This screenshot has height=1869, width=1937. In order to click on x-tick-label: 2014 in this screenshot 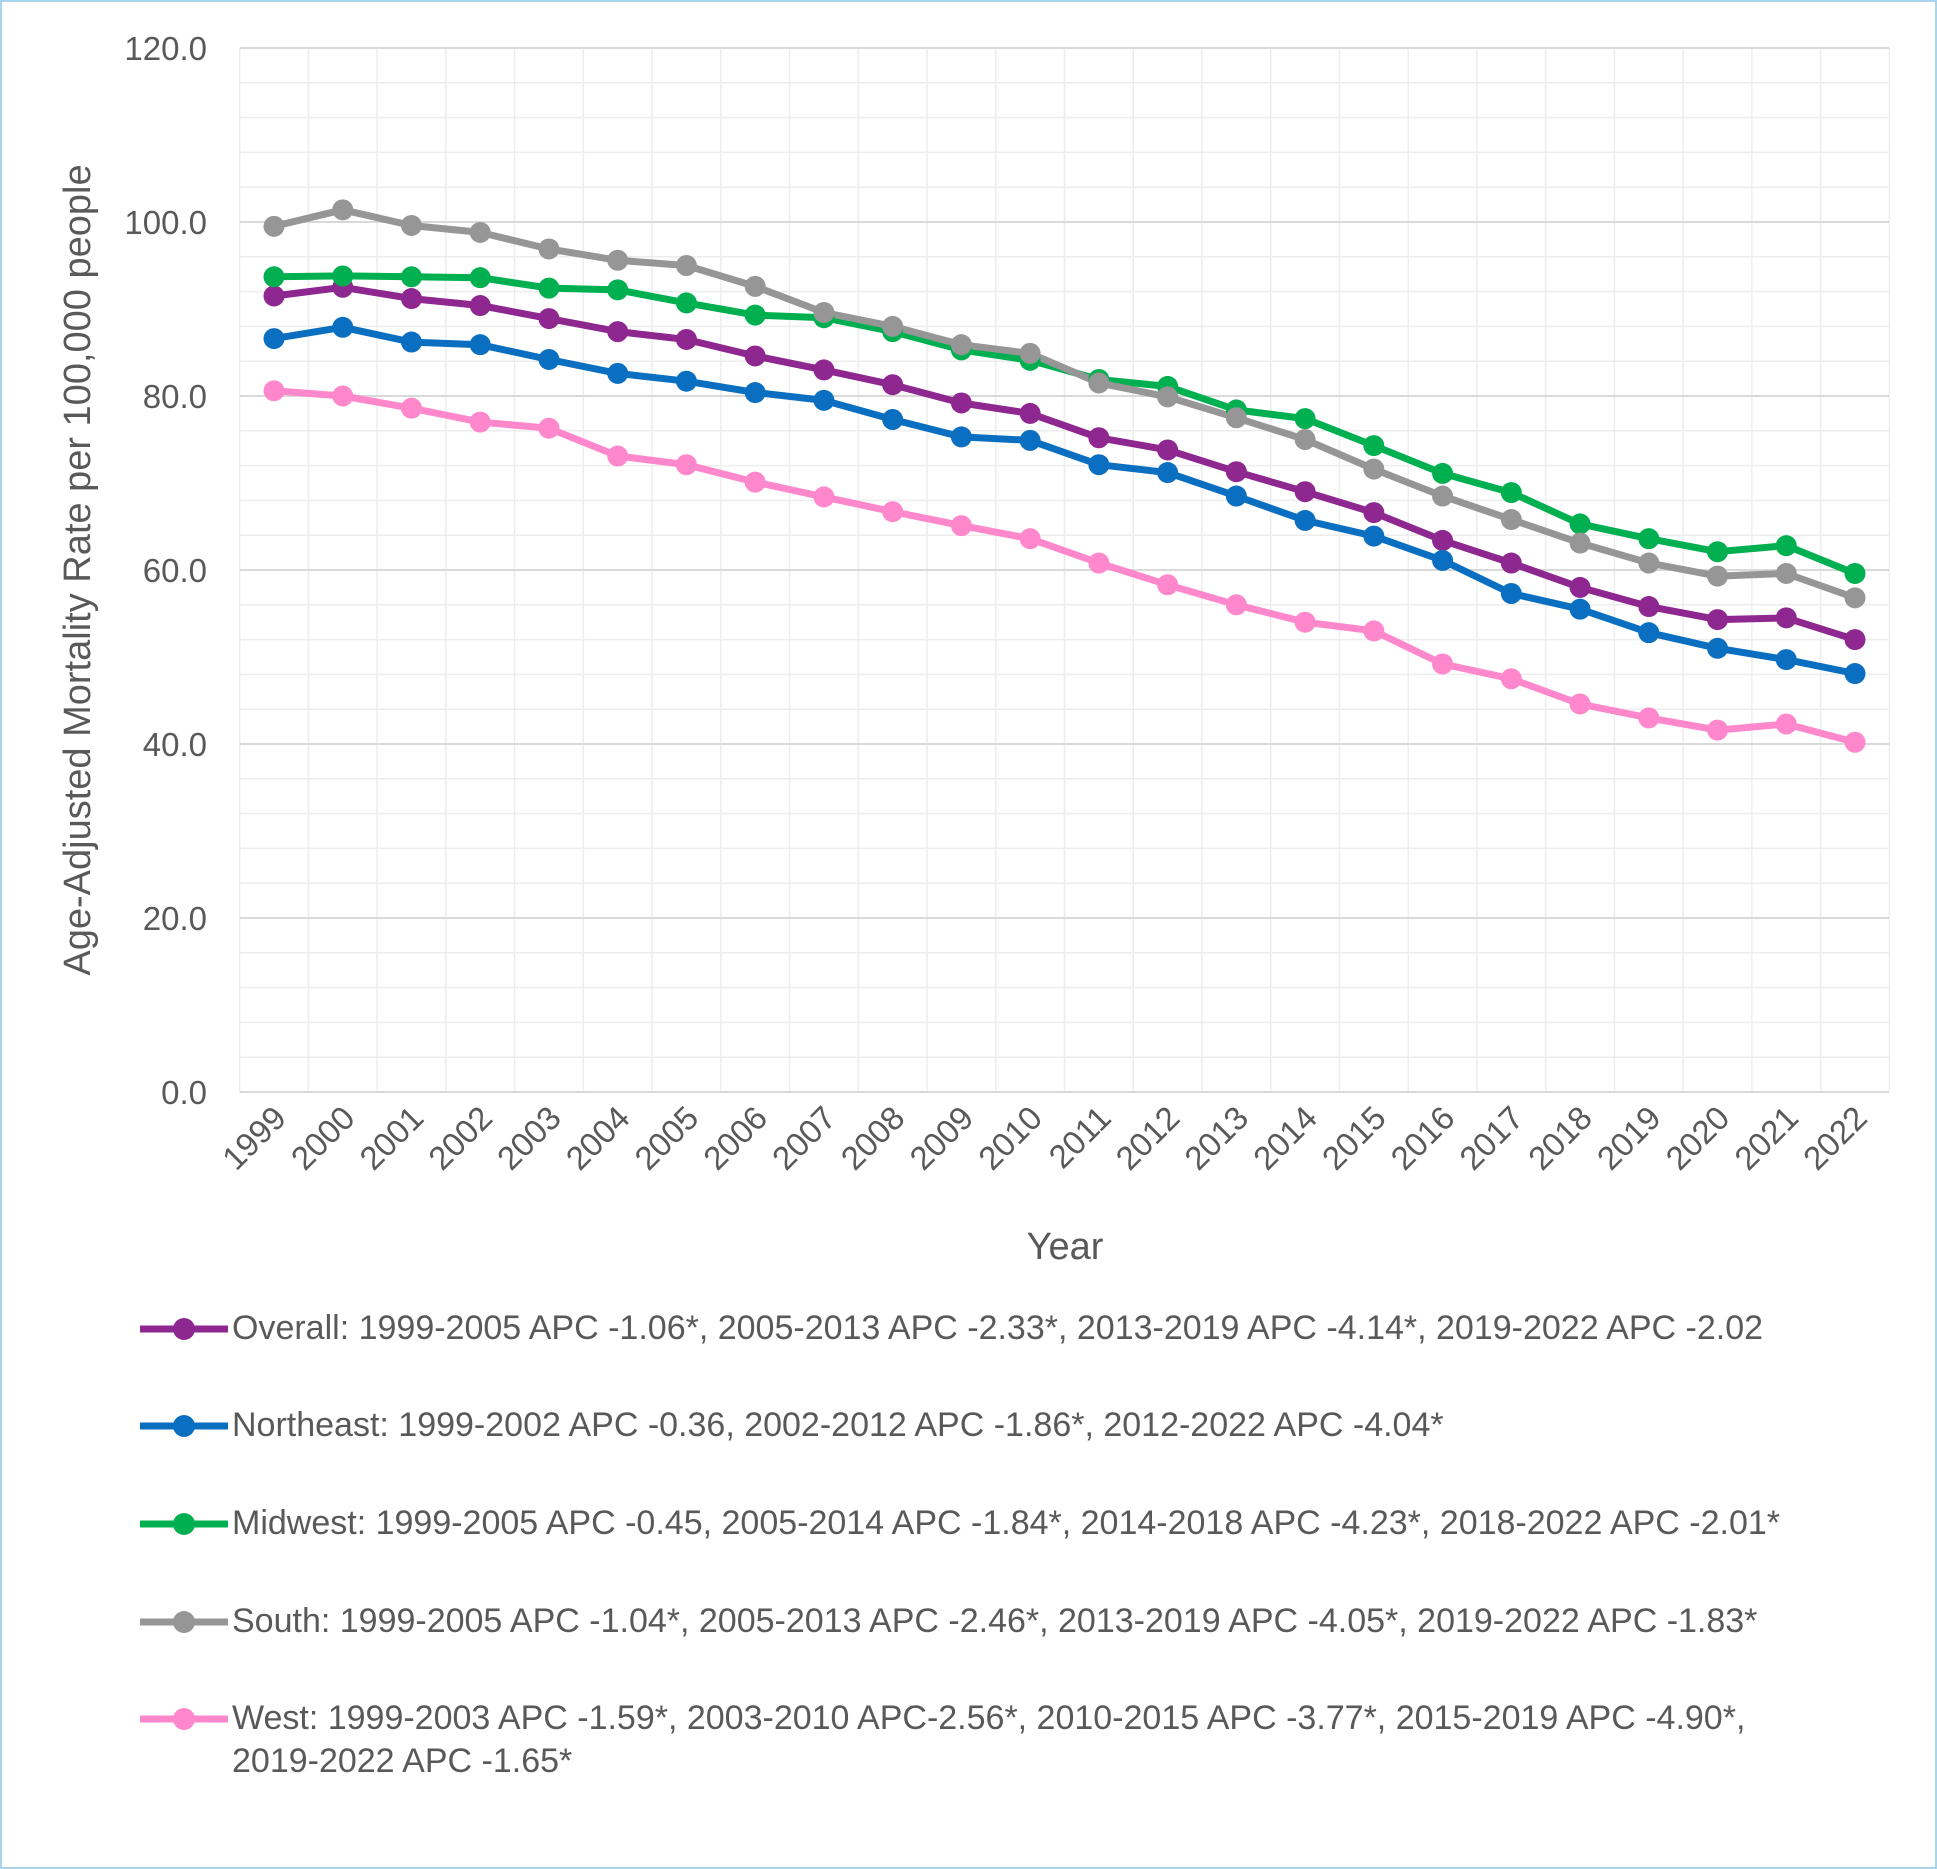, I will do `click(1285, 1138)`.